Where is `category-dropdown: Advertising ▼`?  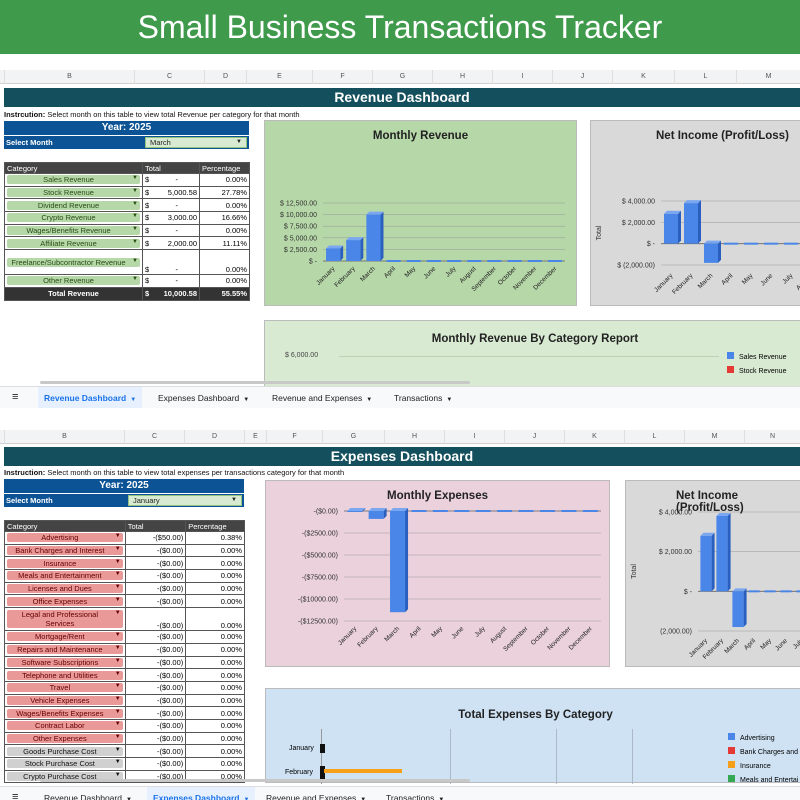 category-dropdown: Advertising ▼ is located at coordinates (65, 538).